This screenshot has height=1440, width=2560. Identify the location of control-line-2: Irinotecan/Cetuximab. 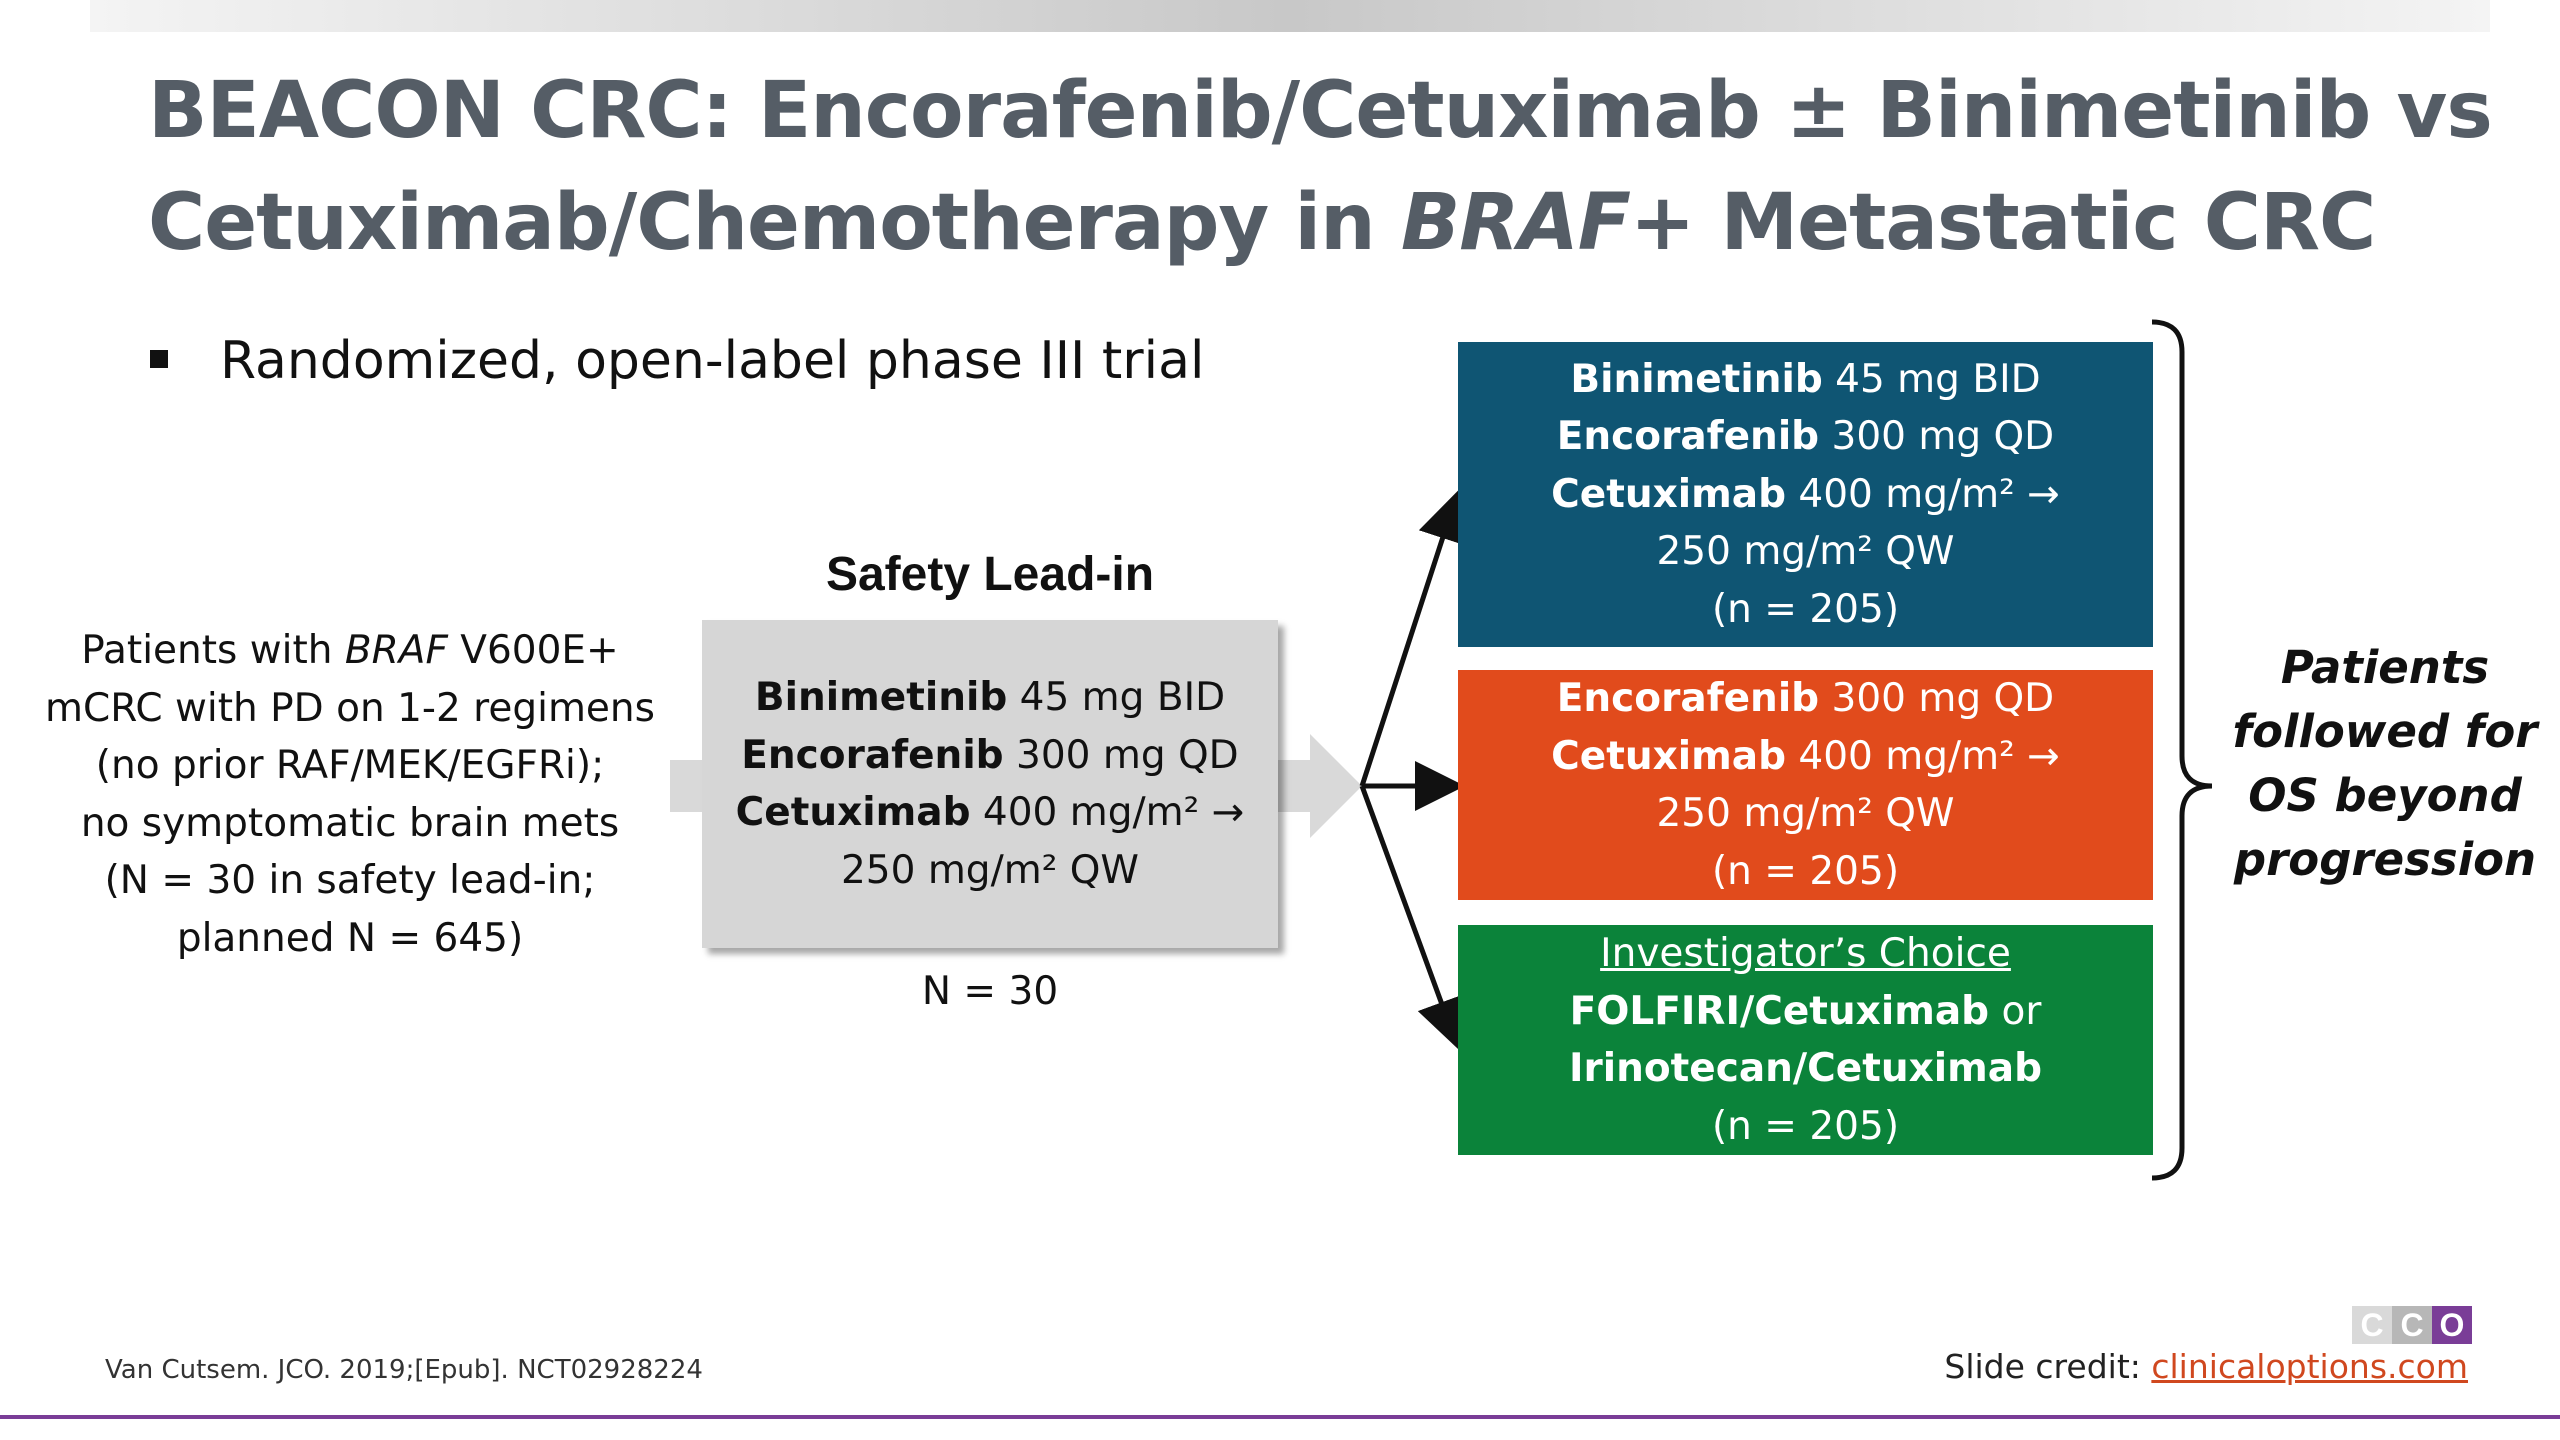
(1805, 1069).